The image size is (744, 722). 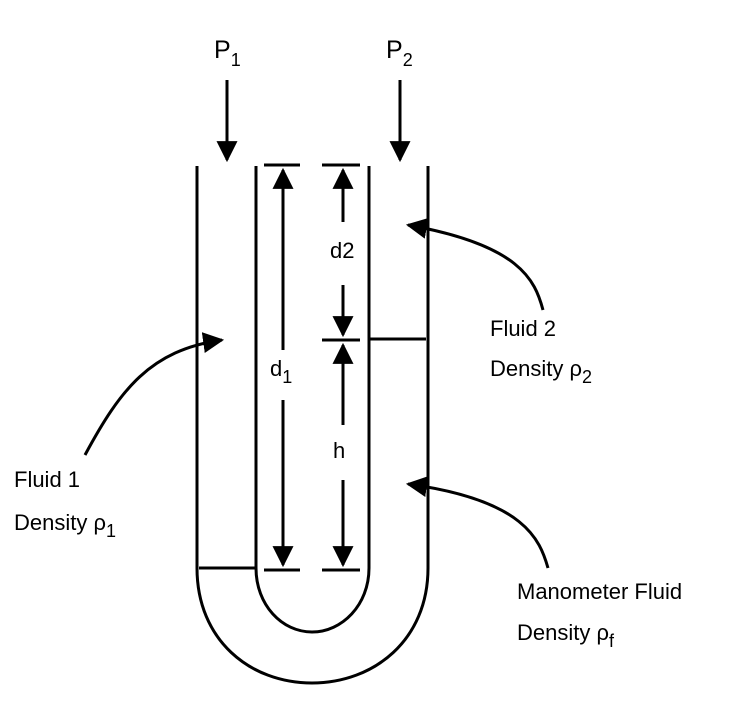 What do you see at coordinates (477, 522) in the screenshot?
I see `manometer-callout-arrow` at bounding box center [477, 522].